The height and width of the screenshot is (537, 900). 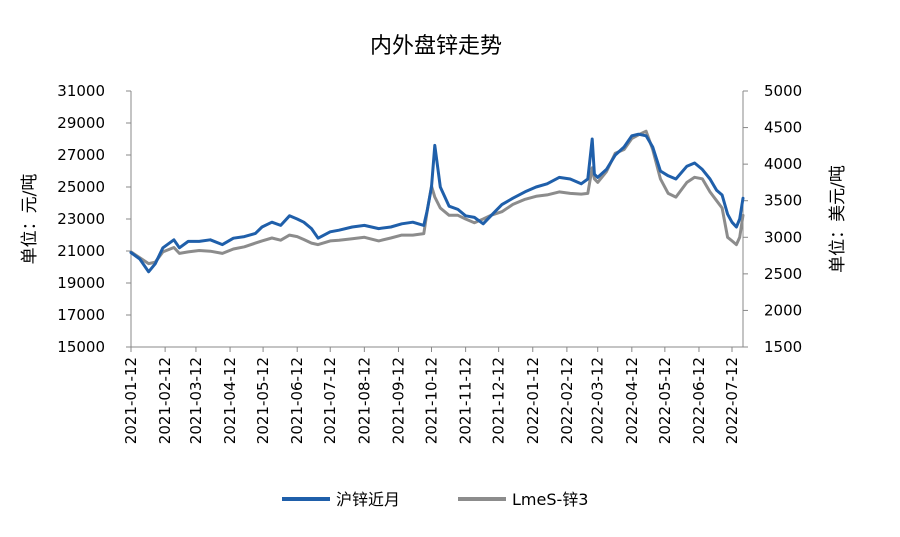 I want to click on x-tick-label: 2021-05-12, so click(x=263, y=400).